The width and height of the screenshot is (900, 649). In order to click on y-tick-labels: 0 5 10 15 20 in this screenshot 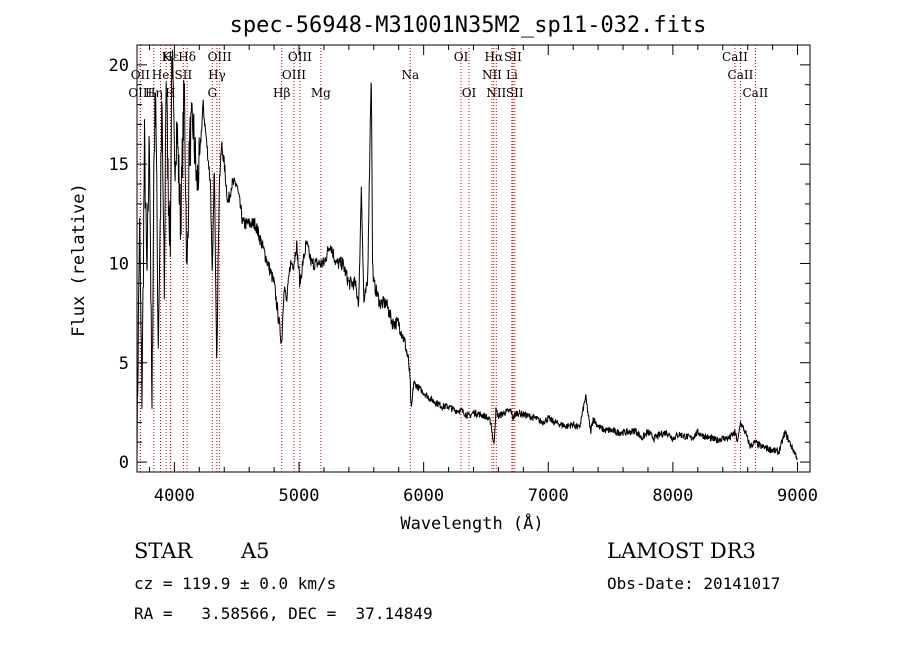, I will do `click(119, 264)`.